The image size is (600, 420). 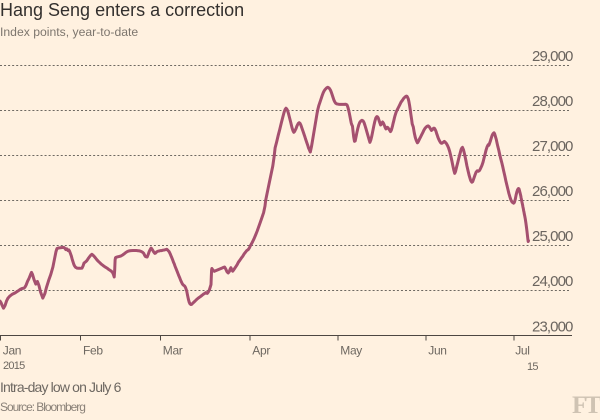 I want to click on svg-text: Feb, so click(x=93, y=351).